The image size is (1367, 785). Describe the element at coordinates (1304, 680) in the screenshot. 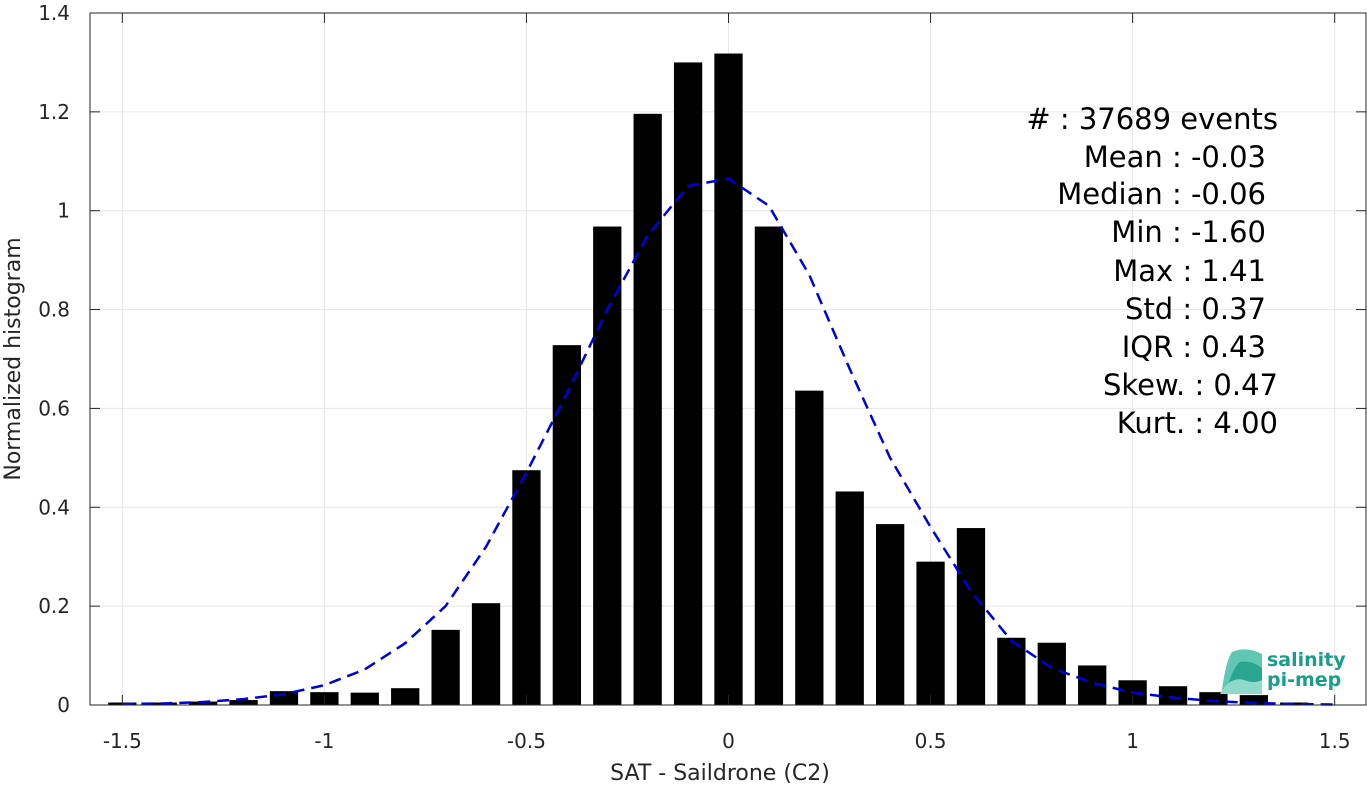

I see `logo-text-pimep: pi-mep` at that location.